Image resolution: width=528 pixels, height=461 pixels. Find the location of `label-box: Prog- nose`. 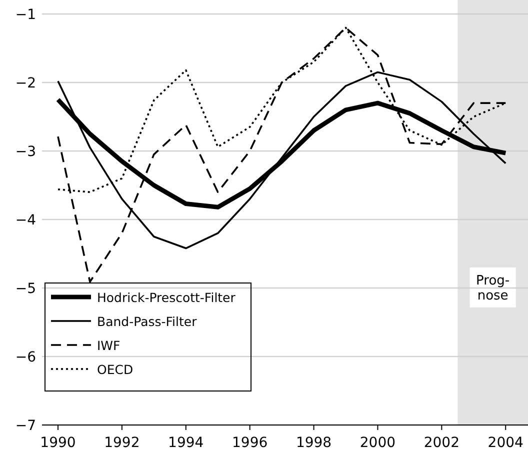

label-box: Prog- nose is located at coordinates (493, 287).